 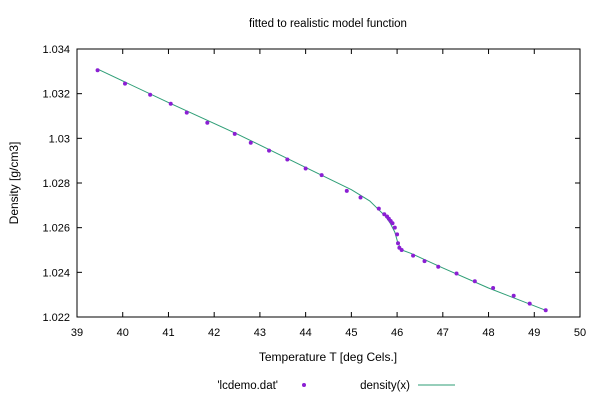 I want to click on legend-label-line: density(x), so click(x=385, y=386).